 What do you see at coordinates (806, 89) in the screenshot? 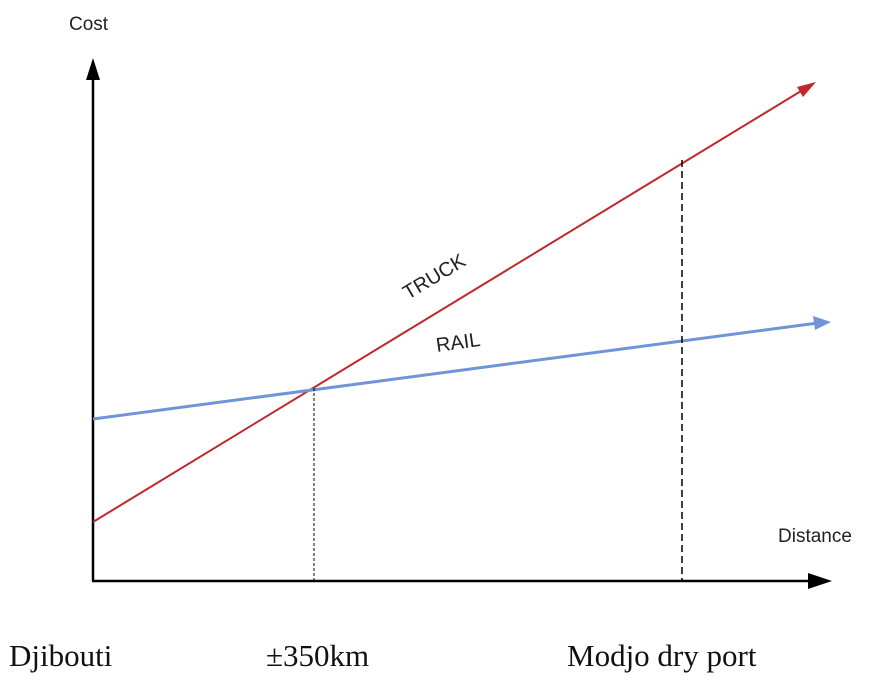
I see `truck-arrowhead` at bounding box center [806, 89].